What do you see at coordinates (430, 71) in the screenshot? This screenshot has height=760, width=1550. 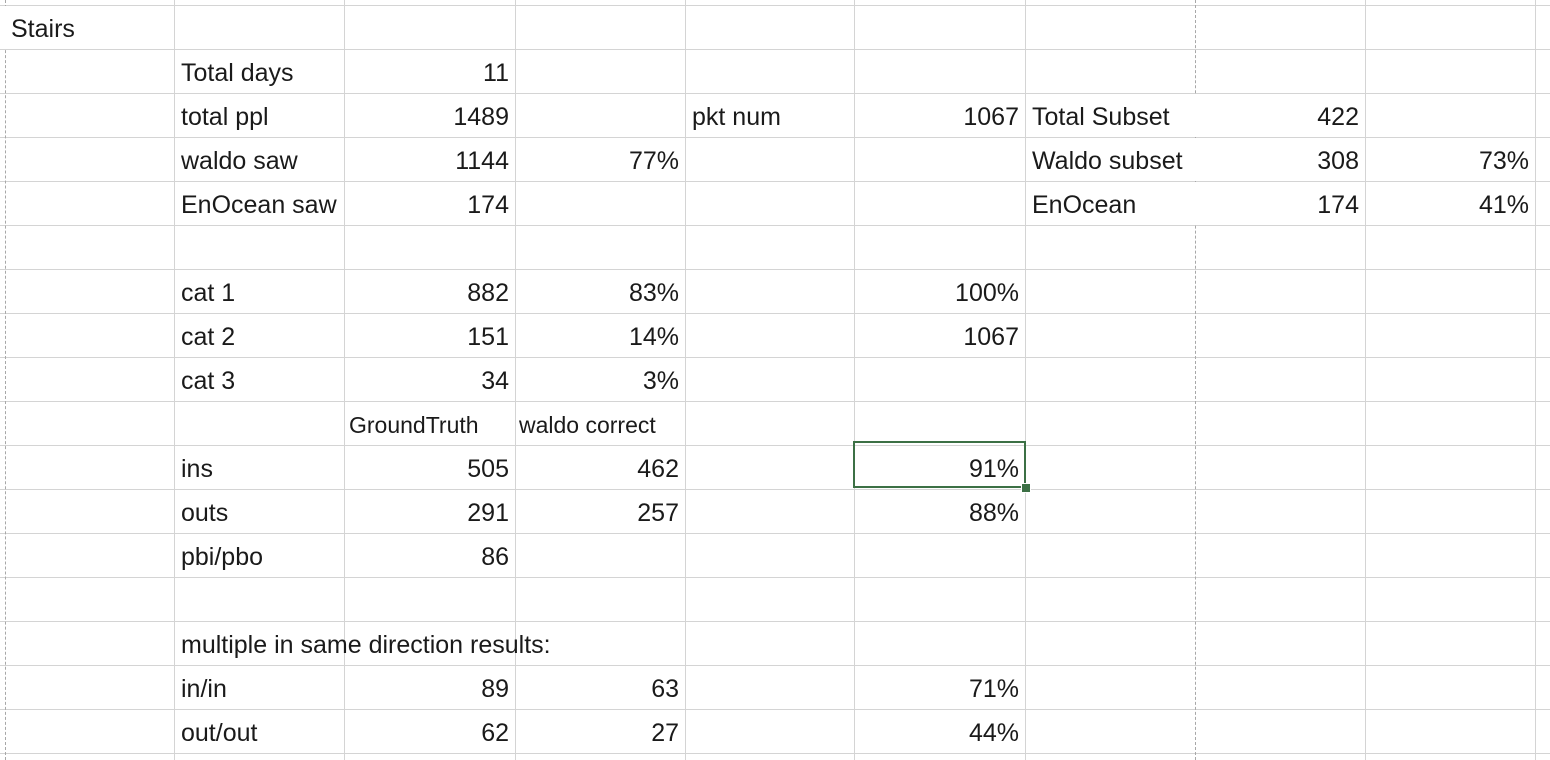 I see `total-days-value: 11` at bounding box center [430, 71].